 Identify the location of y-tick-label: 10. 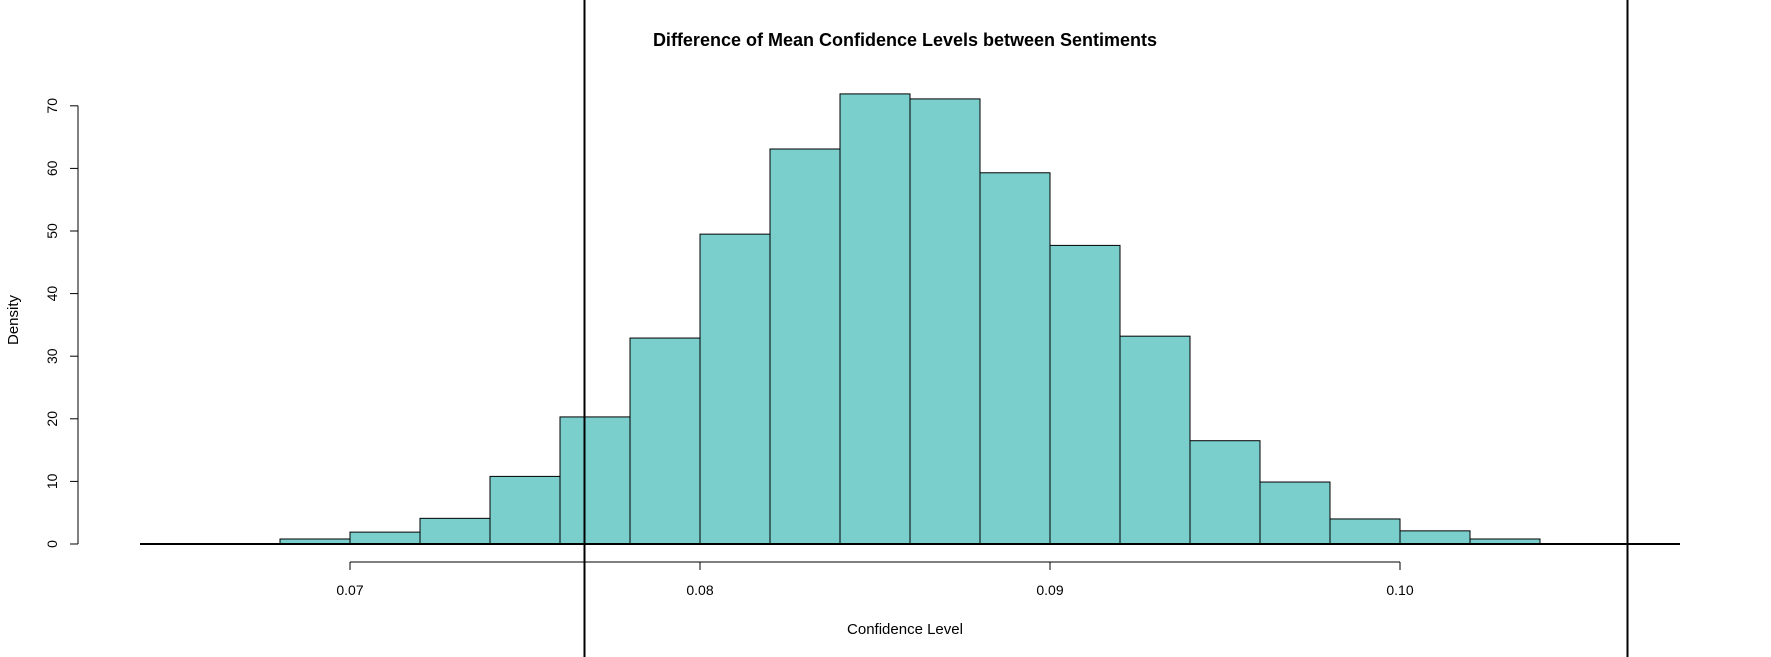
(52, 481).